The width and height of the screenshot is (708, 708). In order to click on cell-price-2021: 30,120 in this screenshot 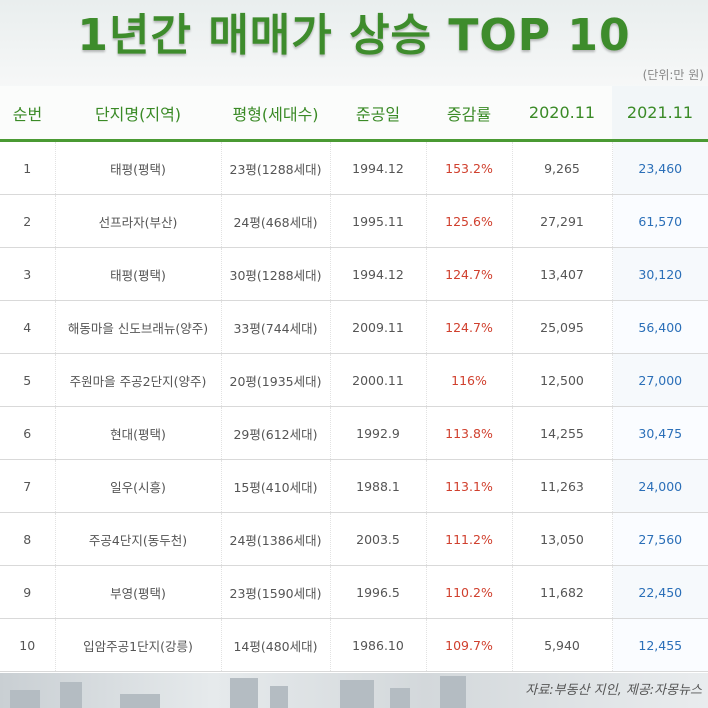, I will do `click(660, 274)`.